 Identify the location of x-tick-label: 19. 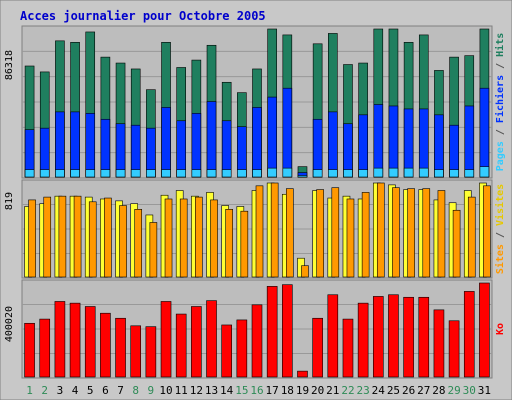
(302, 390).